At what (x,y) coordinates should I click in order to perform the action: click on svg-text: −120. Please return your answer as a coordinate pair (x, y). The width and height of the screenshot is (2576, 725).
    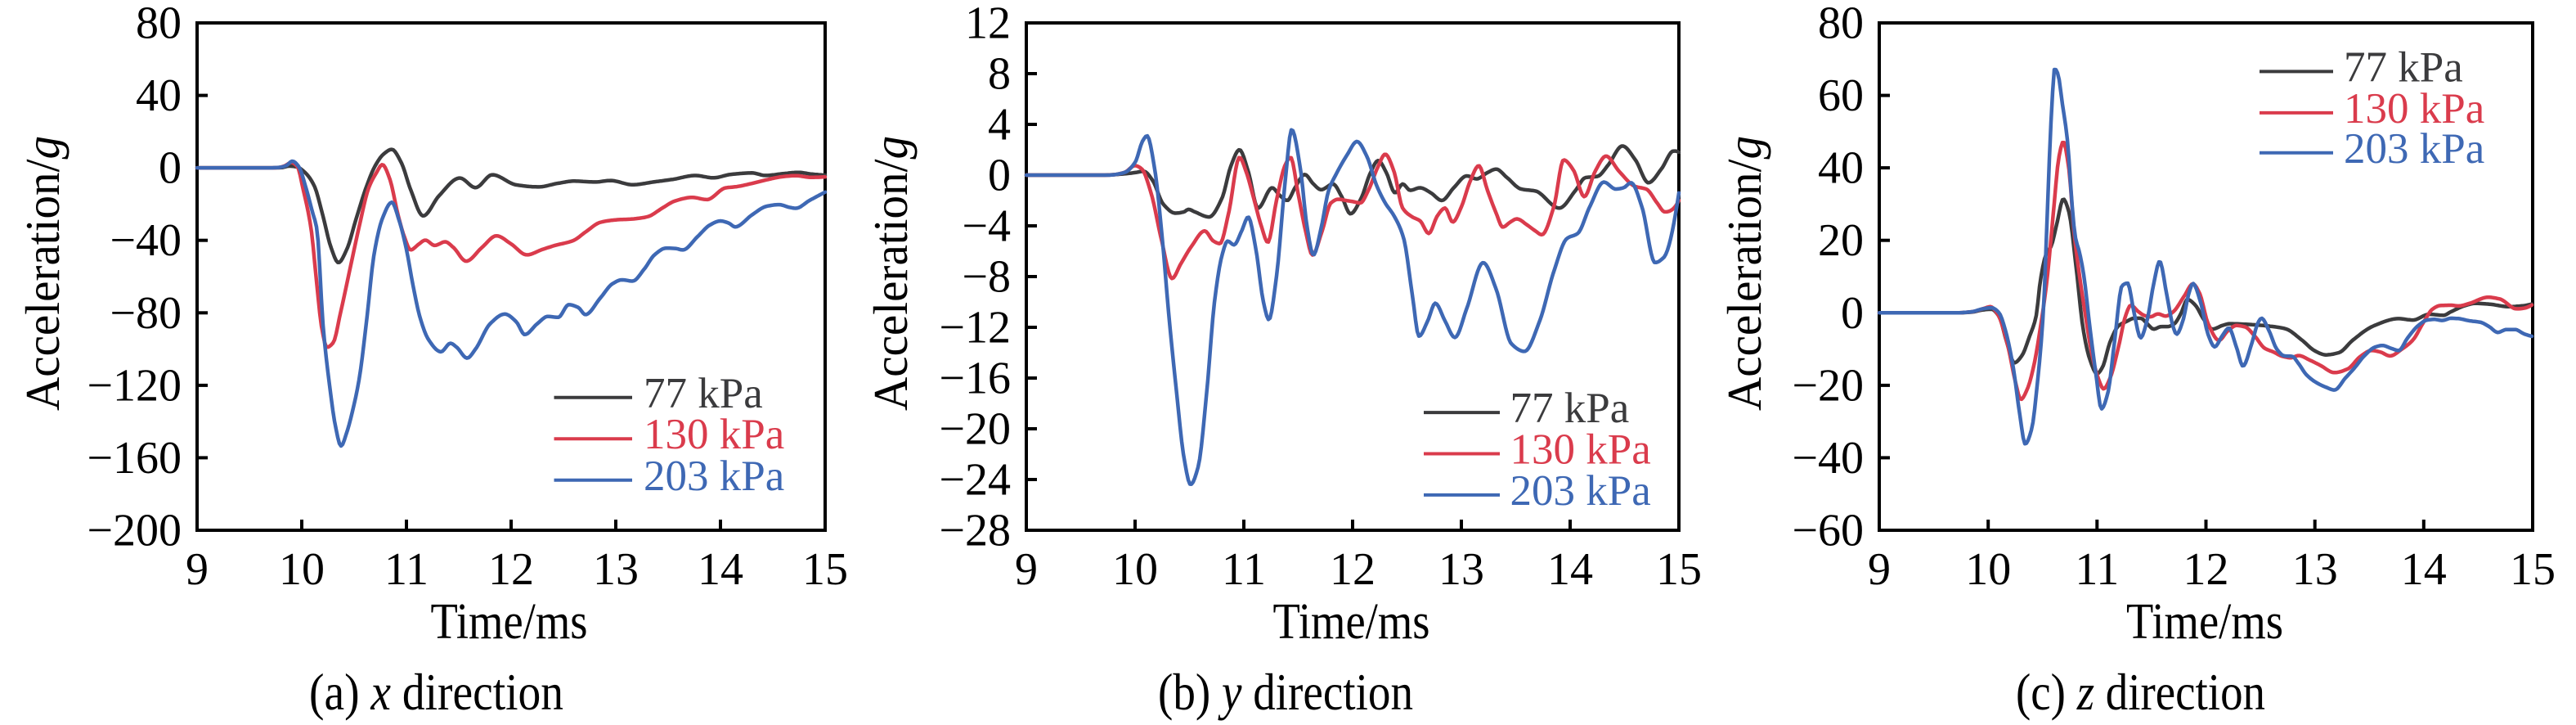
    Looking at the image, I should click on (135, 385).